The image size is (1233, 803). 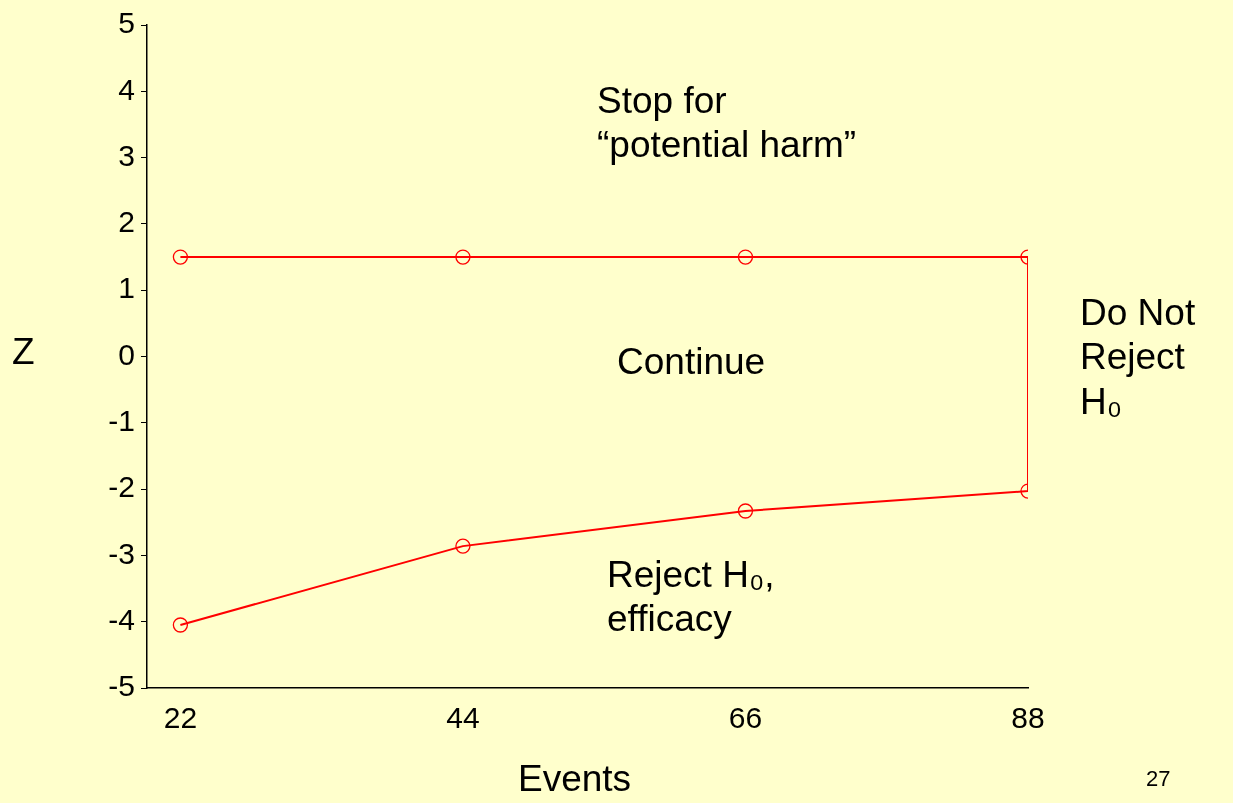 What do you see at coordinates (727, 123) in the screenshot?
I see `annotation: Stop for “potential harm”` at bounding box center [727, 123].